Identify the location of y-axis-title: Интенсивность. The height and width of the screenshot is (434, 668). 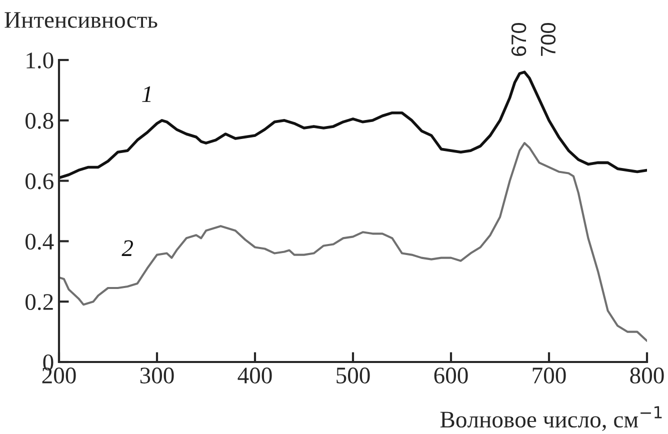
(81, 20).